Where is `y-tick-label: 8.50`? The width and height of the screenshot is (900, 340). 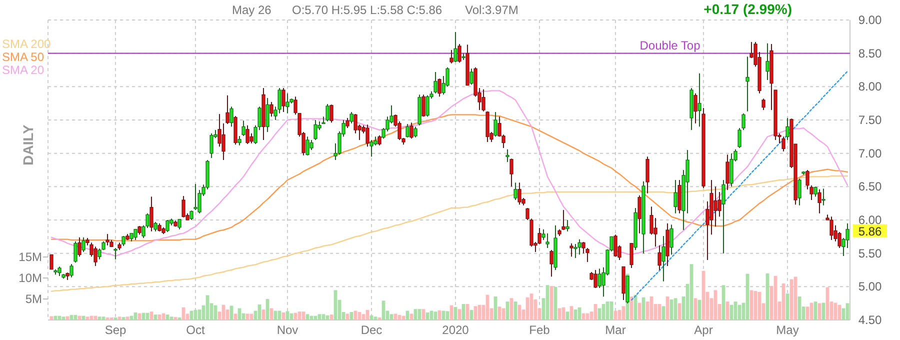 y-tick-label: 8.50 is located at coordinates (870, 53).